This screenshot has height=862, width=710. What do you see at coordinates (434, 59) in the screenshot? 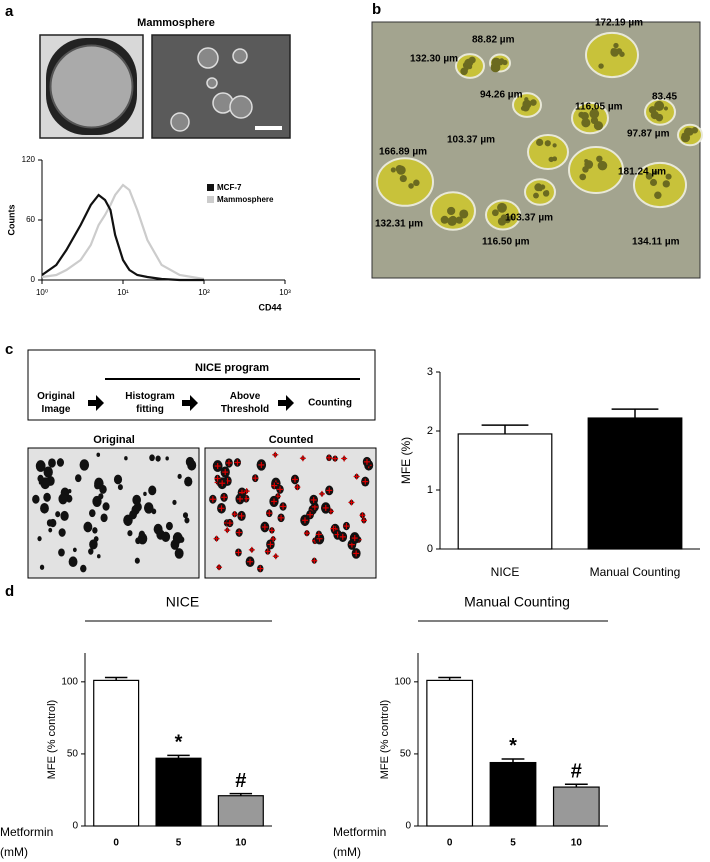
I see `measurement: 132.30 µm` at bounding box center [434, 59].